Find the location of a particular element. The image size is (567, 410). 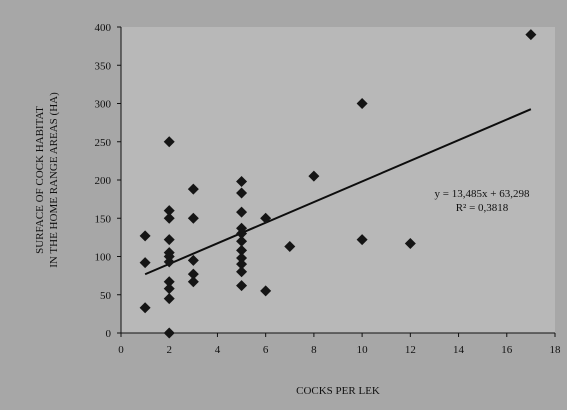

y-tick-label: 400 is located at coordinates (103, 28).